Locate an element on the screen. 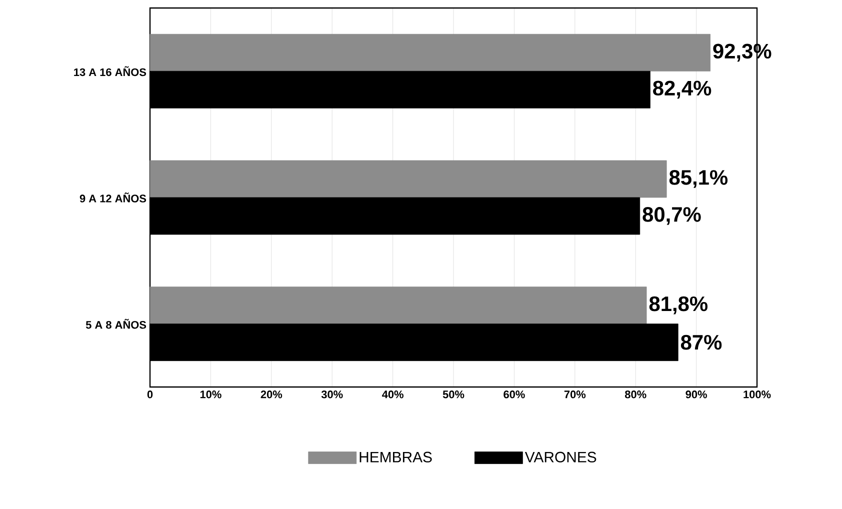 The image size is (842, 509). x-tick-label: 20% is located at coordinates (271, 394).